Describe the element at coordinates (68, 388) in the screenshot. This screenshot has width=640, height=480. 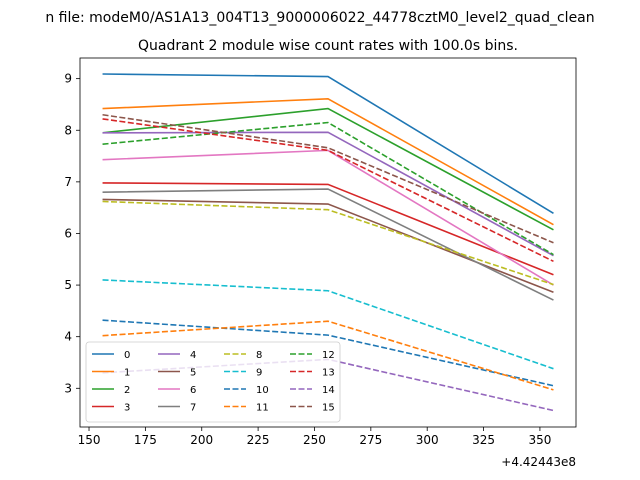
I see `y-tick-label: 3` at that location.